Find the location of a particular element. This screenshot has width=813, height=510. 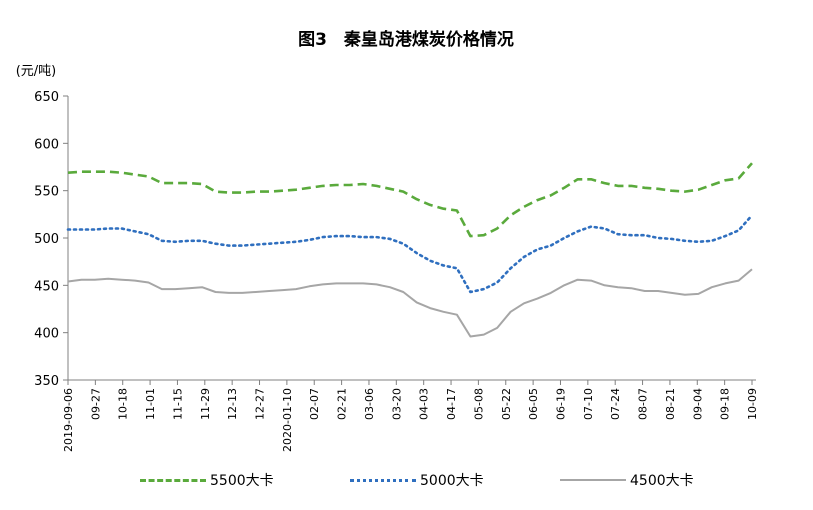

x-tick-label: 12-27 is located at coordinates (260, 404).